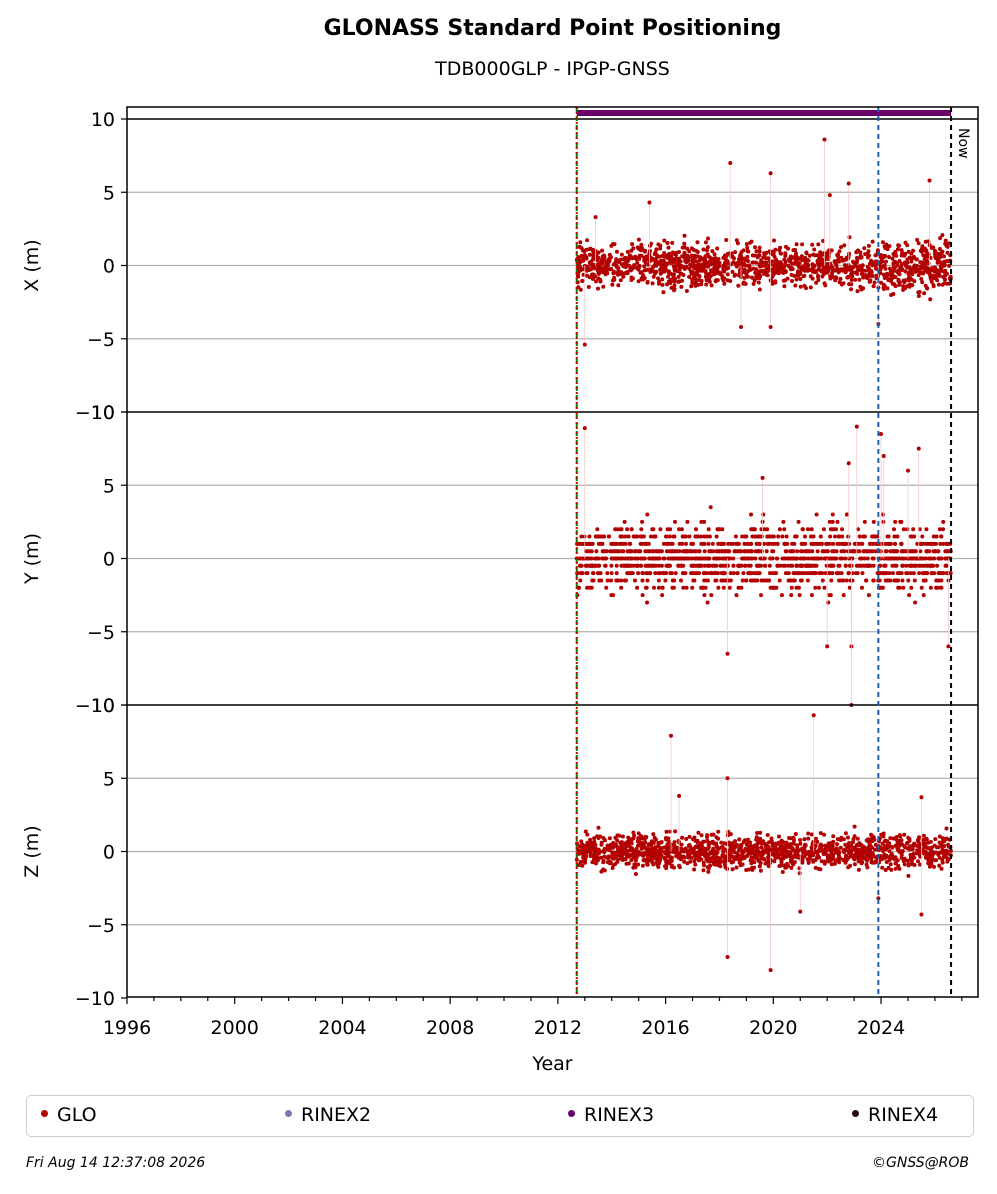 The image size is (997, 1194). What do you see at coordinates (116, 1163) in the screenshot?
I see `footer-timestamp: Fri Aug 14 12:37:08 2026` at bounding box center [116, 1163].